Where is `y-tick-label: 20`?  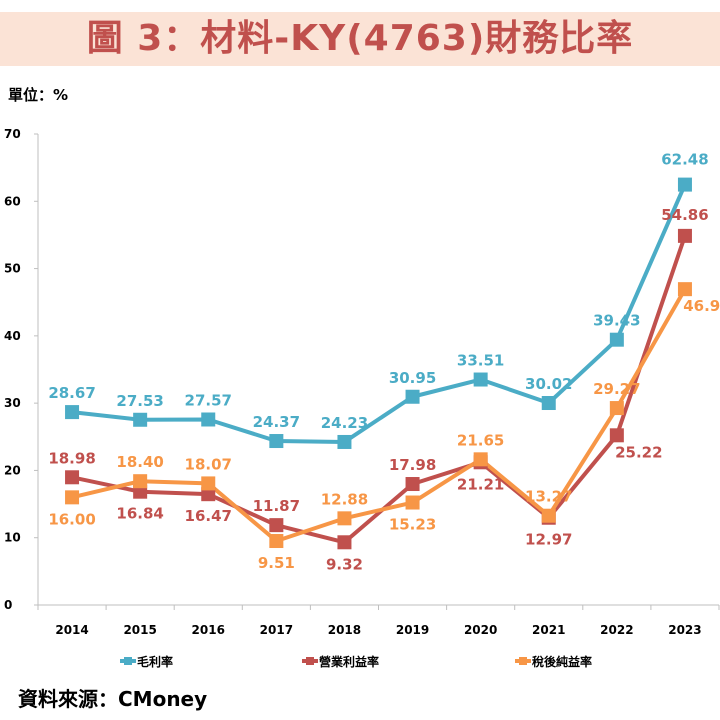 y-tick-label: 20 is located at coordinates (12, 470).